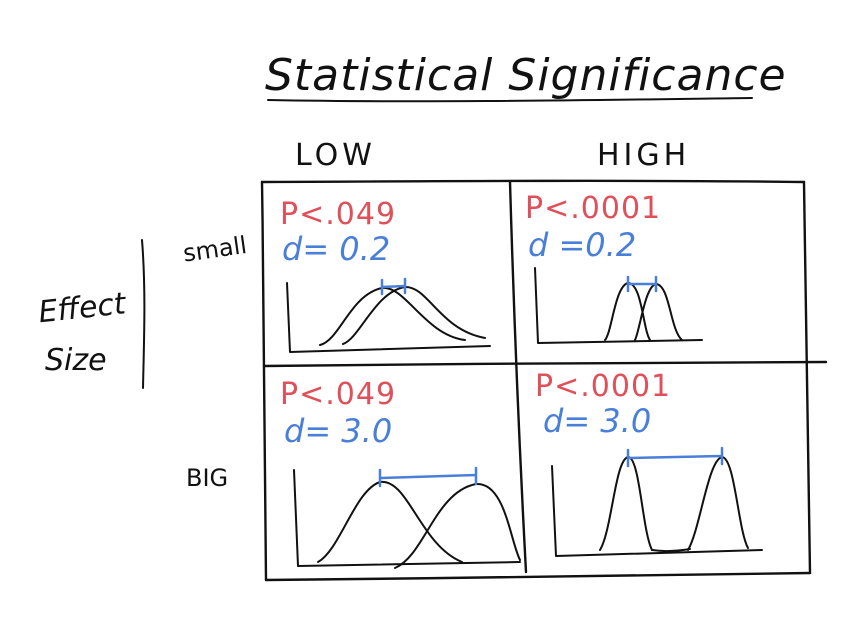 The image size is (863, 620). I want to click on cell-low-small: P<.049 d= 0.2, so click(385, 275).